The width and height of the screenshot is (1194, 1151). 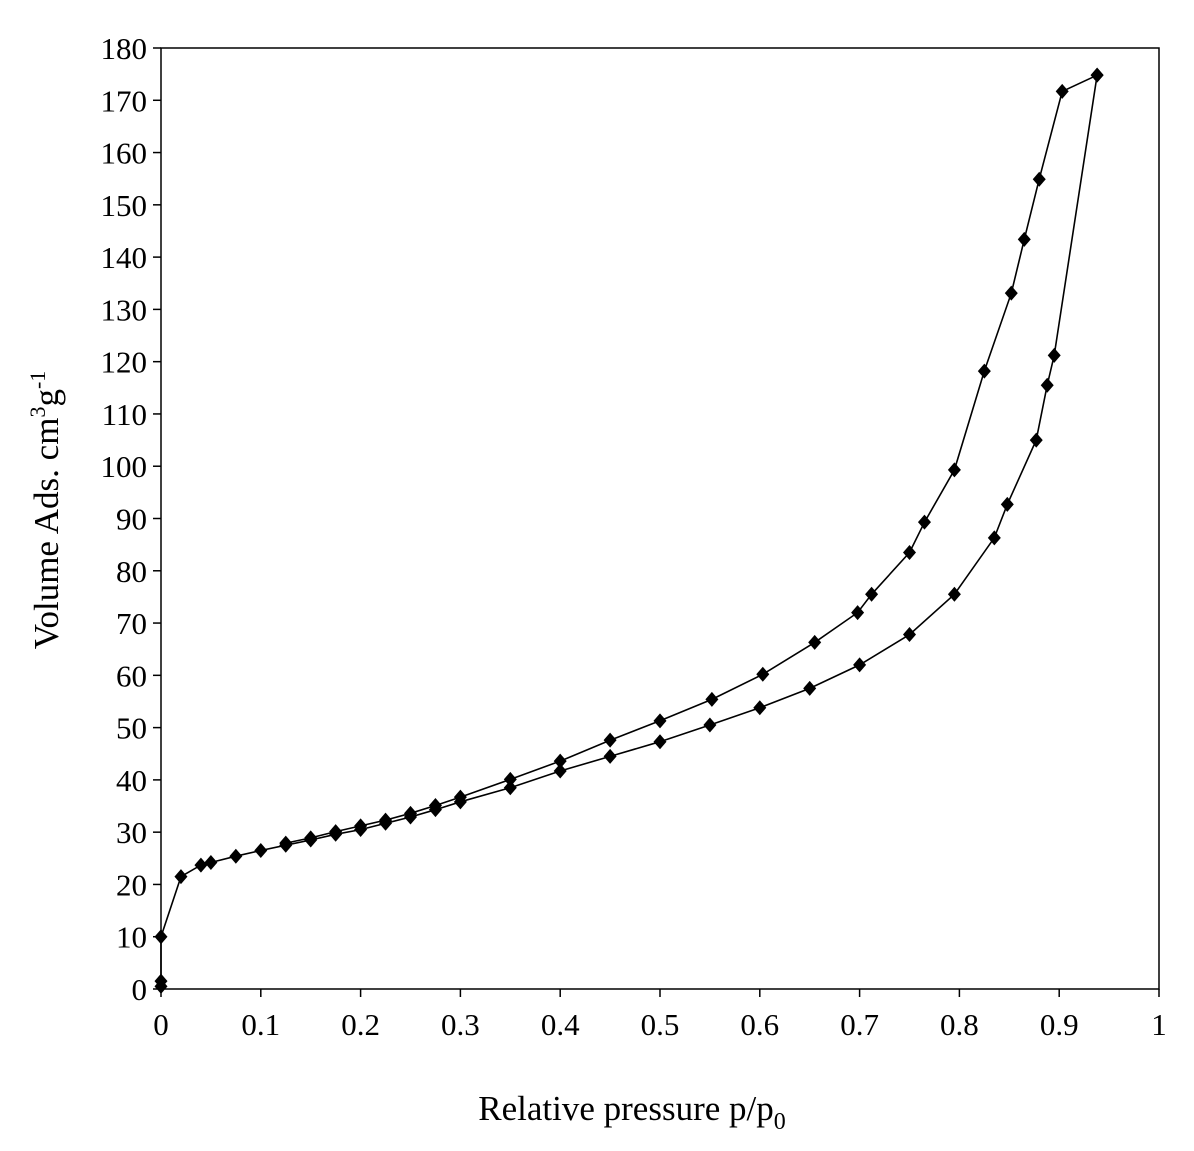 What do you see at coordinates (759, 1024) in the screenshot?
I see `x-tick-label: 0.6` at bounding box center [759, 1024].